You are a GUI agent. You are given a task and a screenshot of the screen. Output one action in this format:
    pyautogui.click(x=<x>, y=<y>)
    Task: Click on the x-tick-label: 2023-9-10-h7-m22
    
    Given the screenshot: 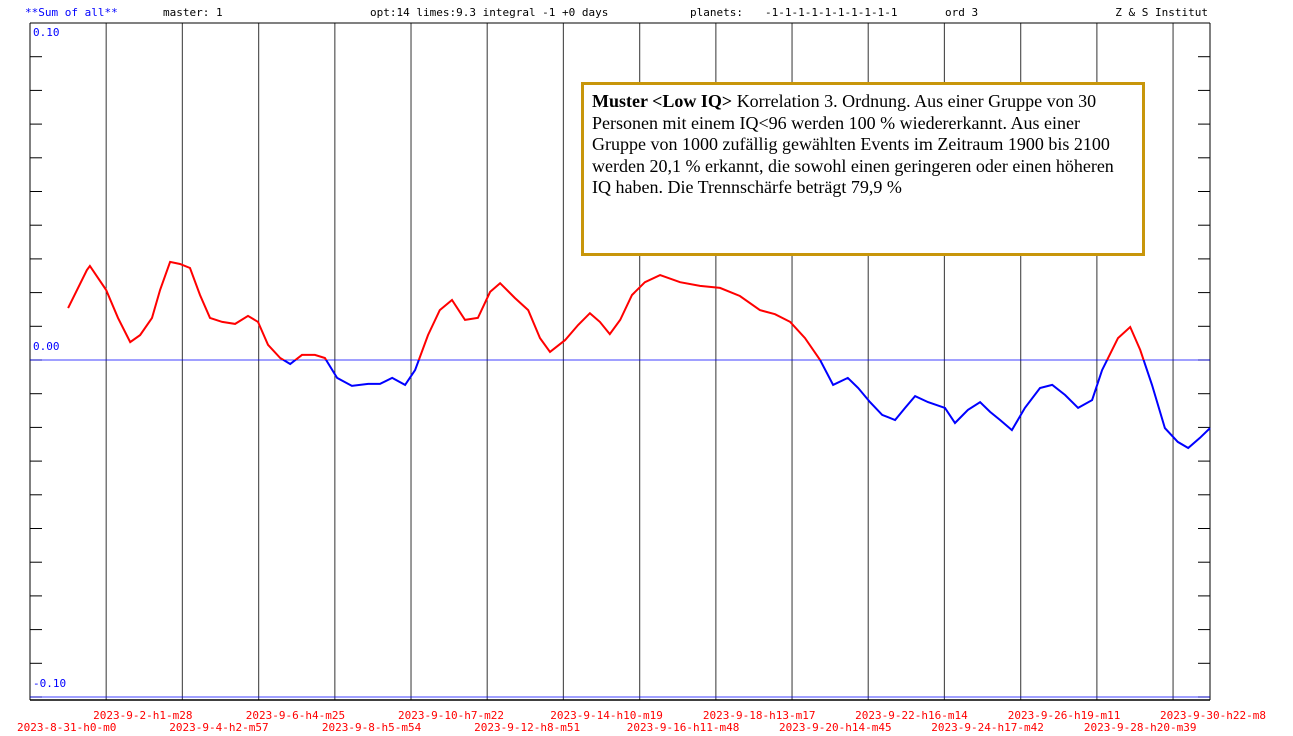 What is the action you would take?
    pyautogui.click(x=451, y=715)
    